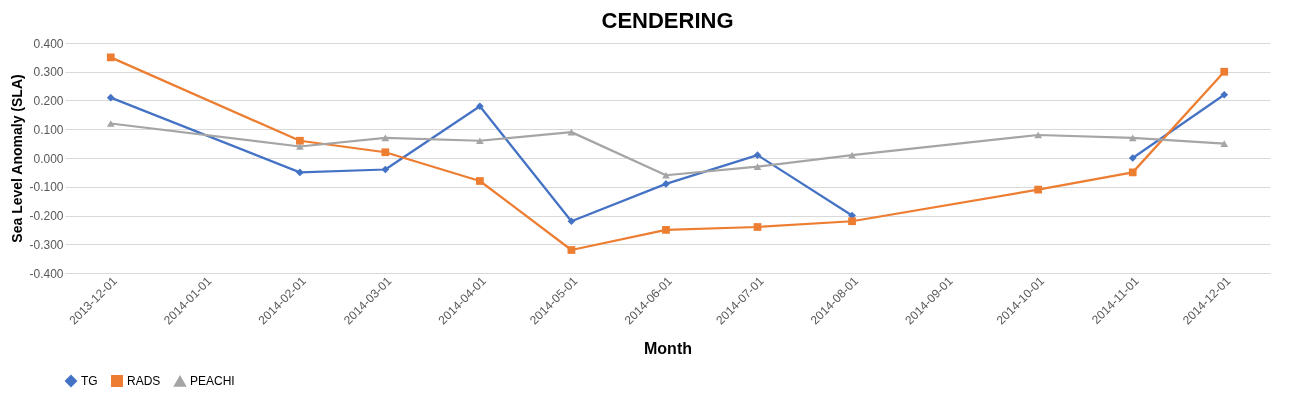 This screenshot has width=1302, height=409. Describe the element at coordinates (46, 187) in the screenshot. I see `y-tick-label: -0.100` at that location.